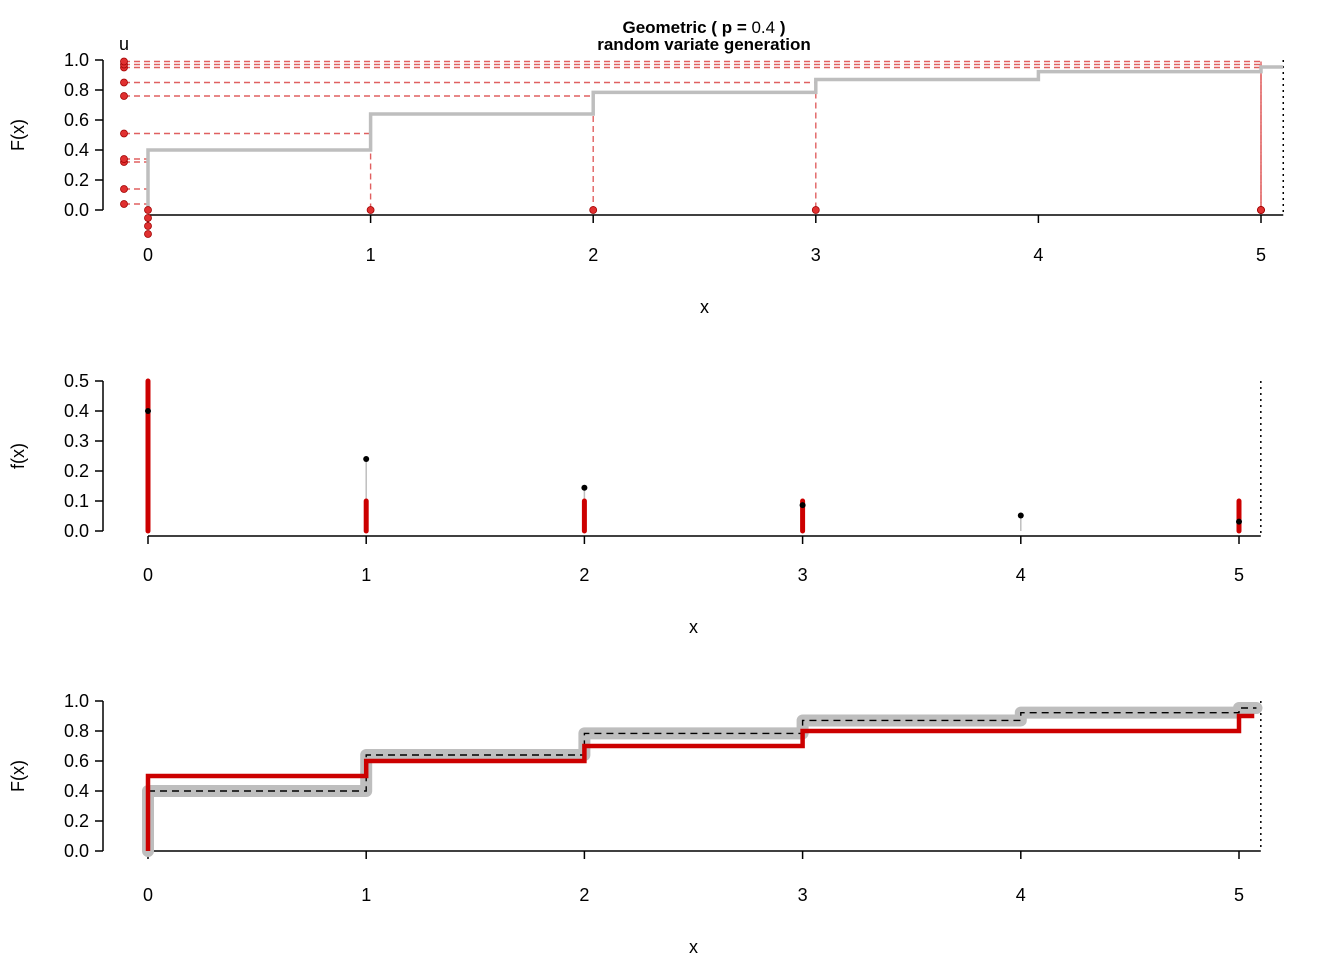 The width and height of the screenshot is (1344, 960). What do you see at coordinates (76, 501) in the screenshot?
I see `y-tick-label: 0.1` at bounding box center [76, 501].